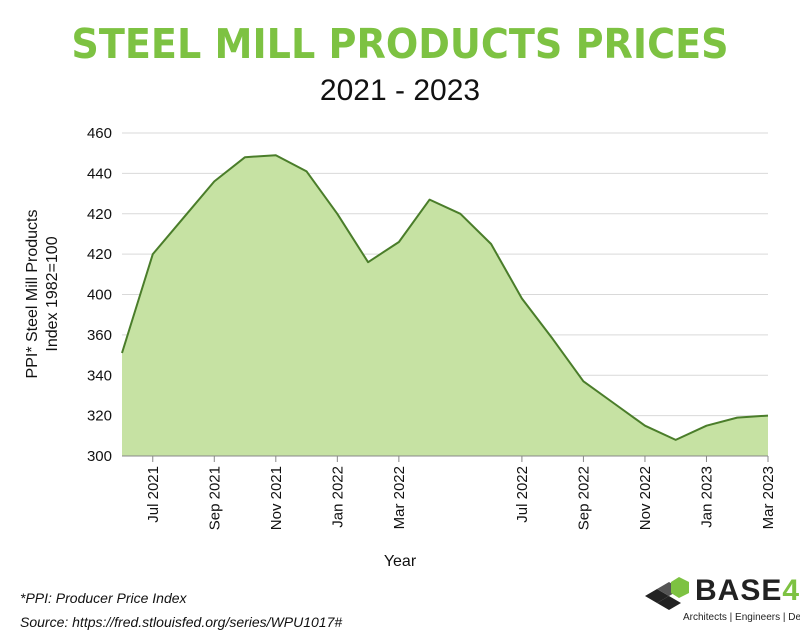 Image resolution: width=800 pixels, height=644 pixels. I want to click on base4-logo: BASE4 Architects | Engineers | Designers, so click(721, 602).